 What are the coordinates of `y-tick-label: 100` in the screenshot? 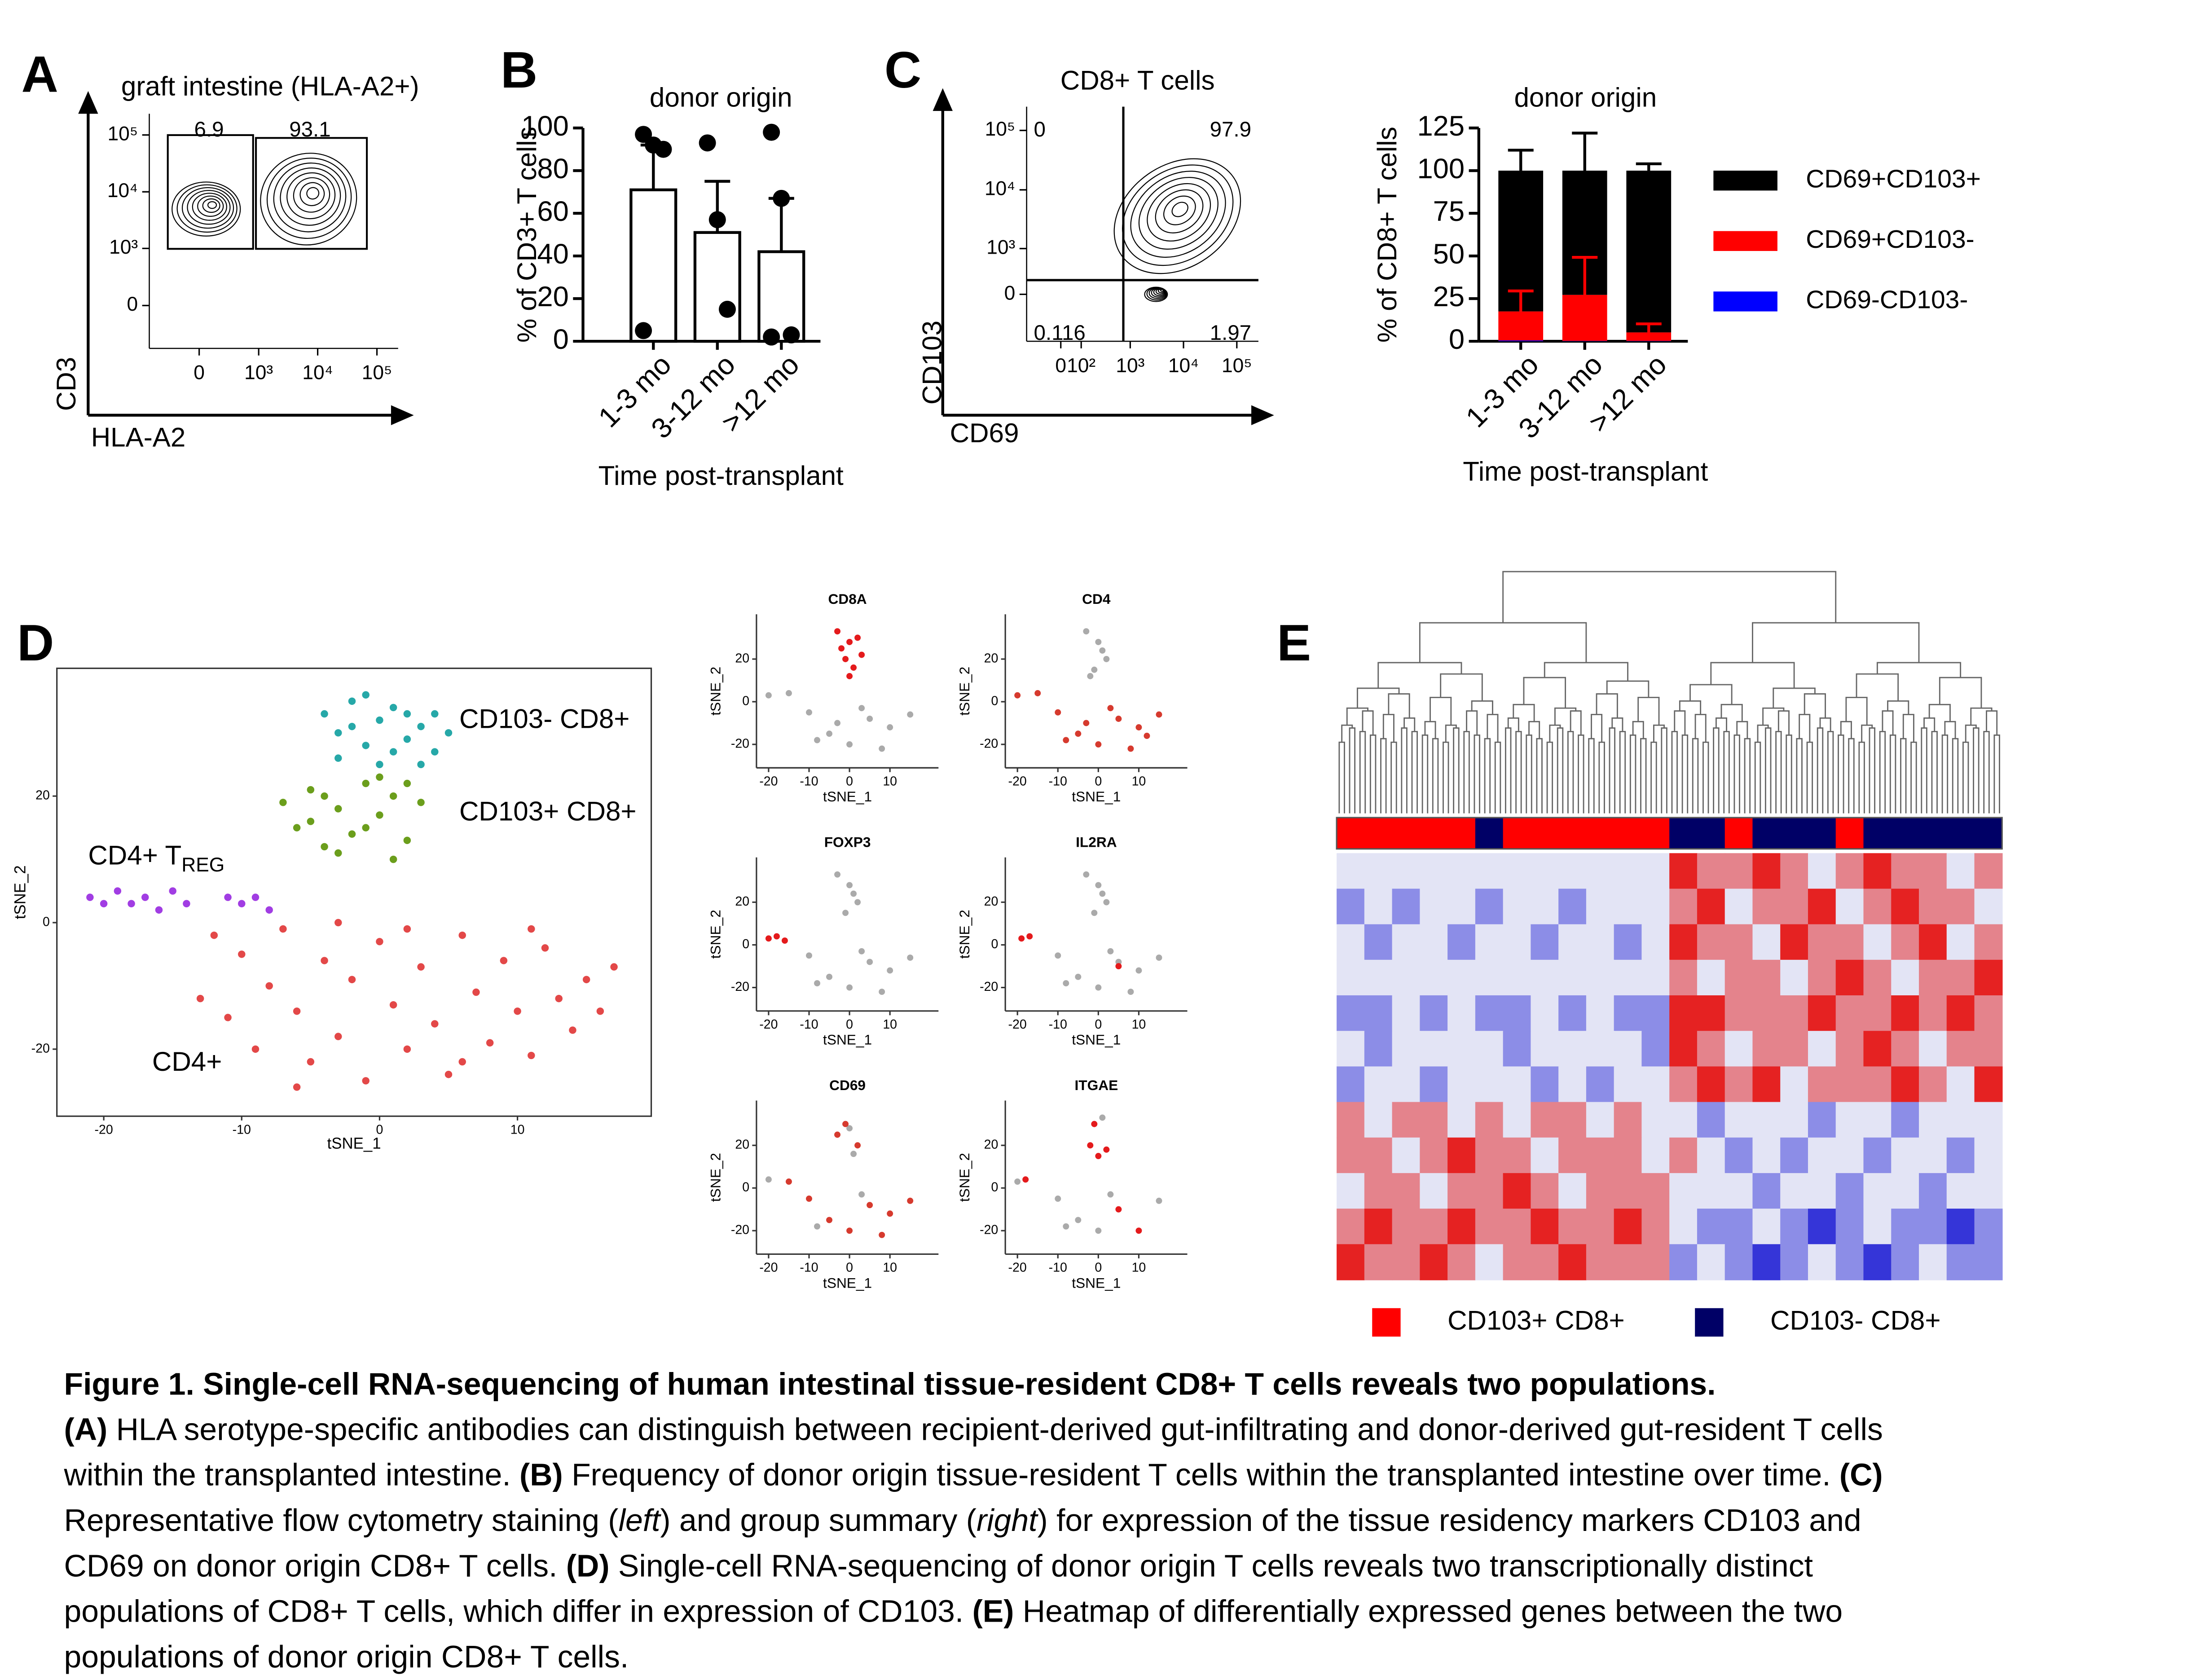 It's located at (1441, 169).